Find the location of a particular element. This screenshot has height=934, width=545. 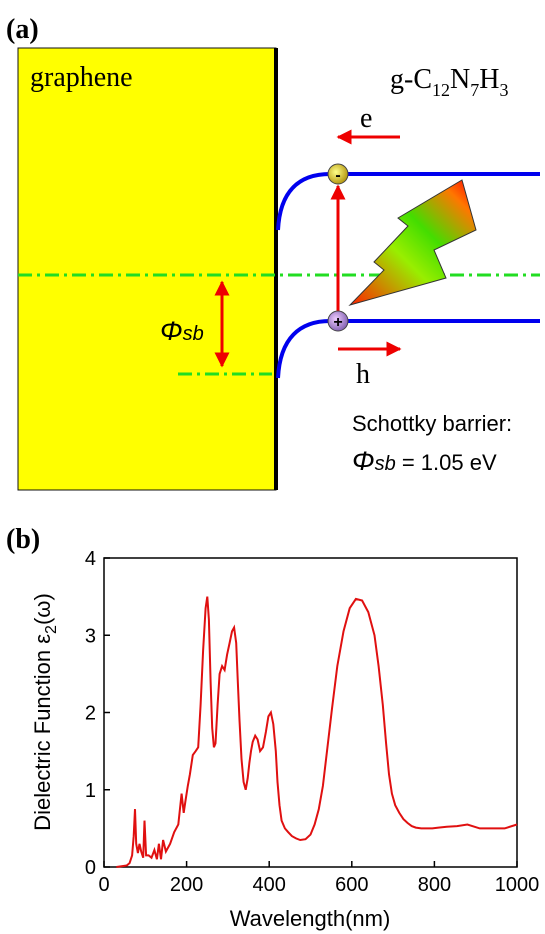

schottky-caption: Schottky barrier: is located at coordinates (432, 423).